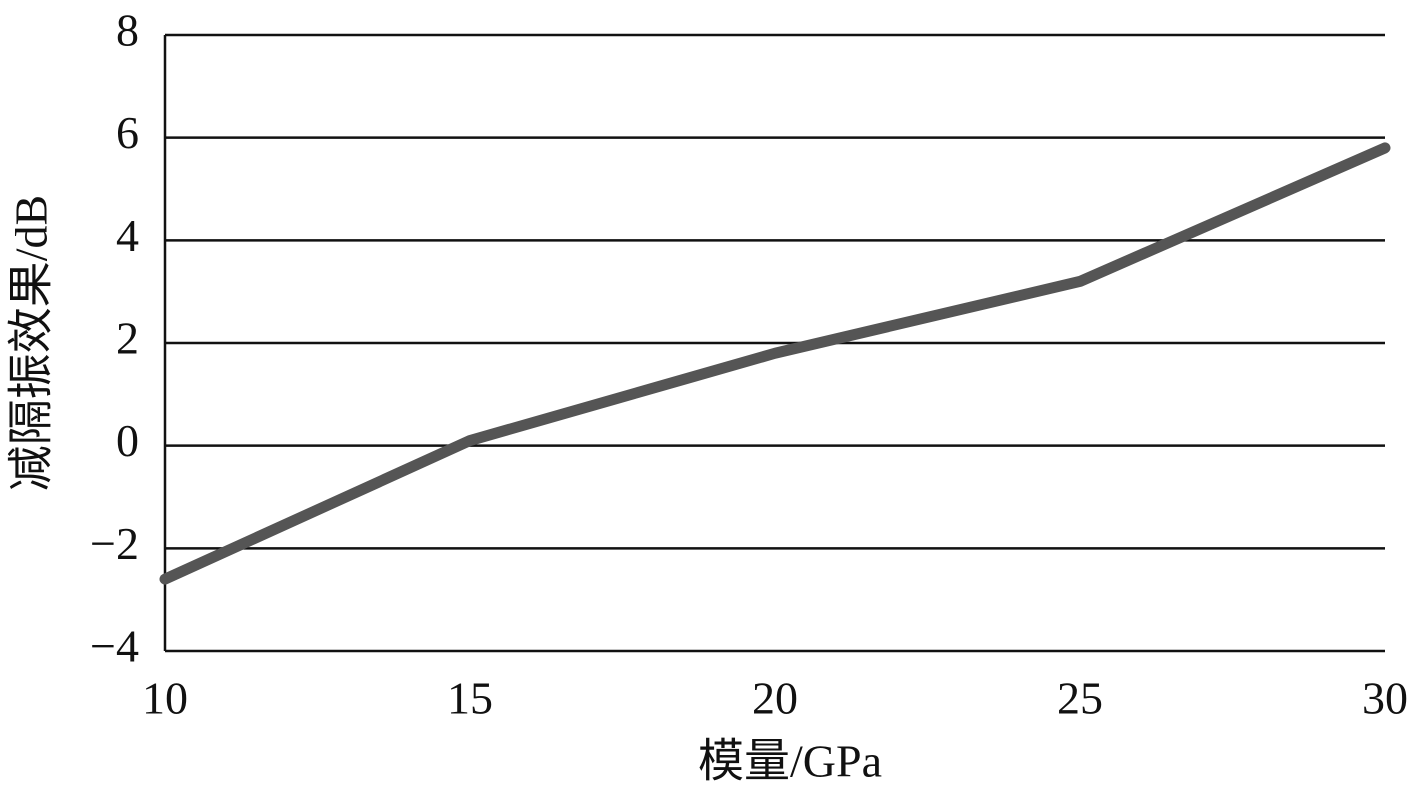 The height and width of the screenshot is (796, 1417). What do you see at coordinates (114, 646) in the screenshot?
I see `y-tick-label: −4` at bounding box center [114, 646].